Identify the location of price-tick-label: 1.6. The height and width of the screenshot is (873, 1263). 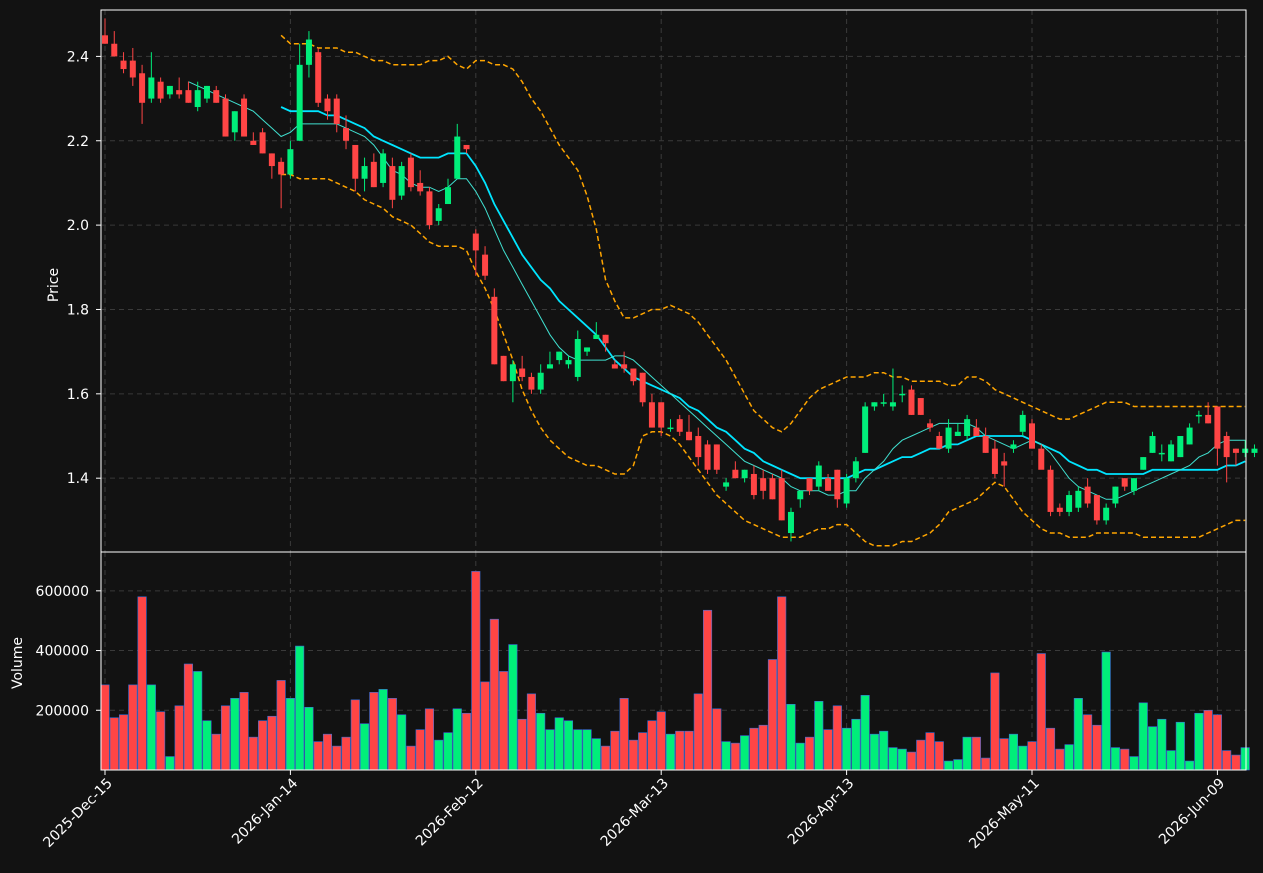
(78, 395).